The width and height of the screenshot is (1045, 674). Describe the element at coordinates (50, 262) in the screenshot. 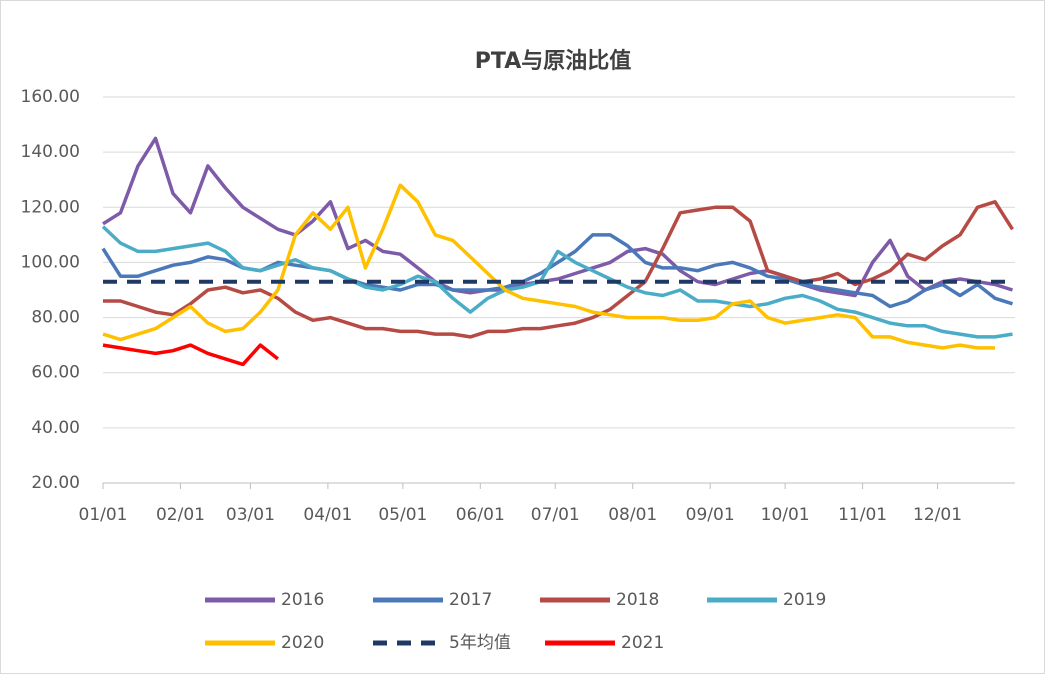

I see `y-tick-label: 100.00` at that location.